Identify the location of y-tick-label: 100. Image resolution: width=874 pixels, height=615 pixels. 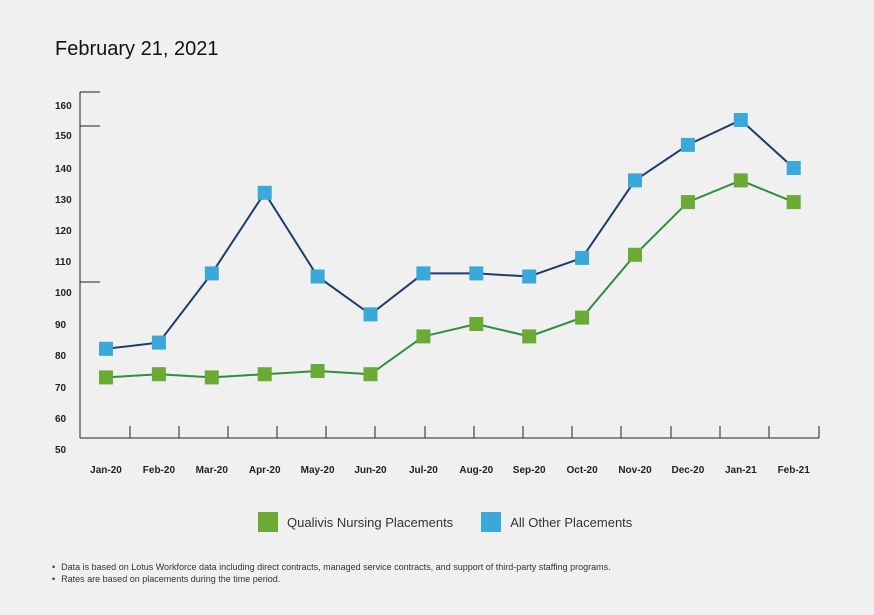
(63, 293).